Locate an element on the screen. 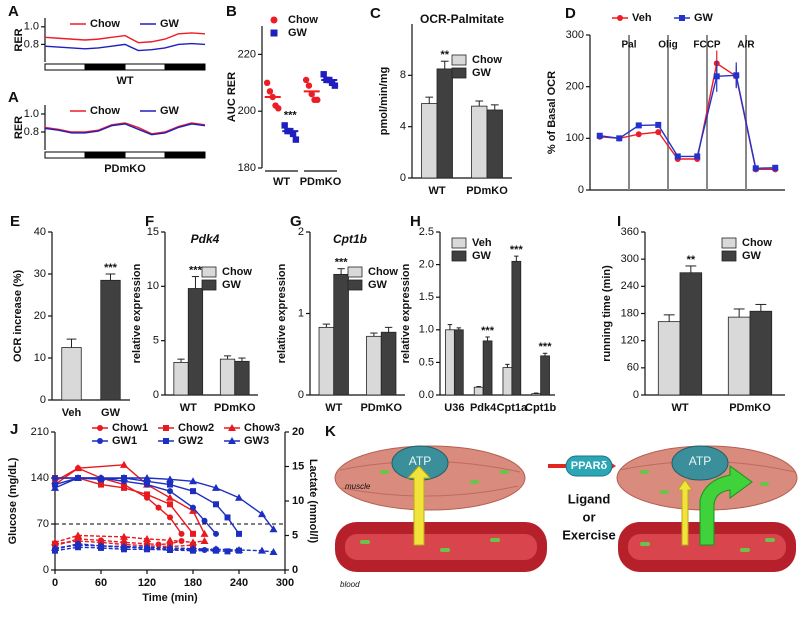  muscle-fiber is located at coordinates (430, 491).